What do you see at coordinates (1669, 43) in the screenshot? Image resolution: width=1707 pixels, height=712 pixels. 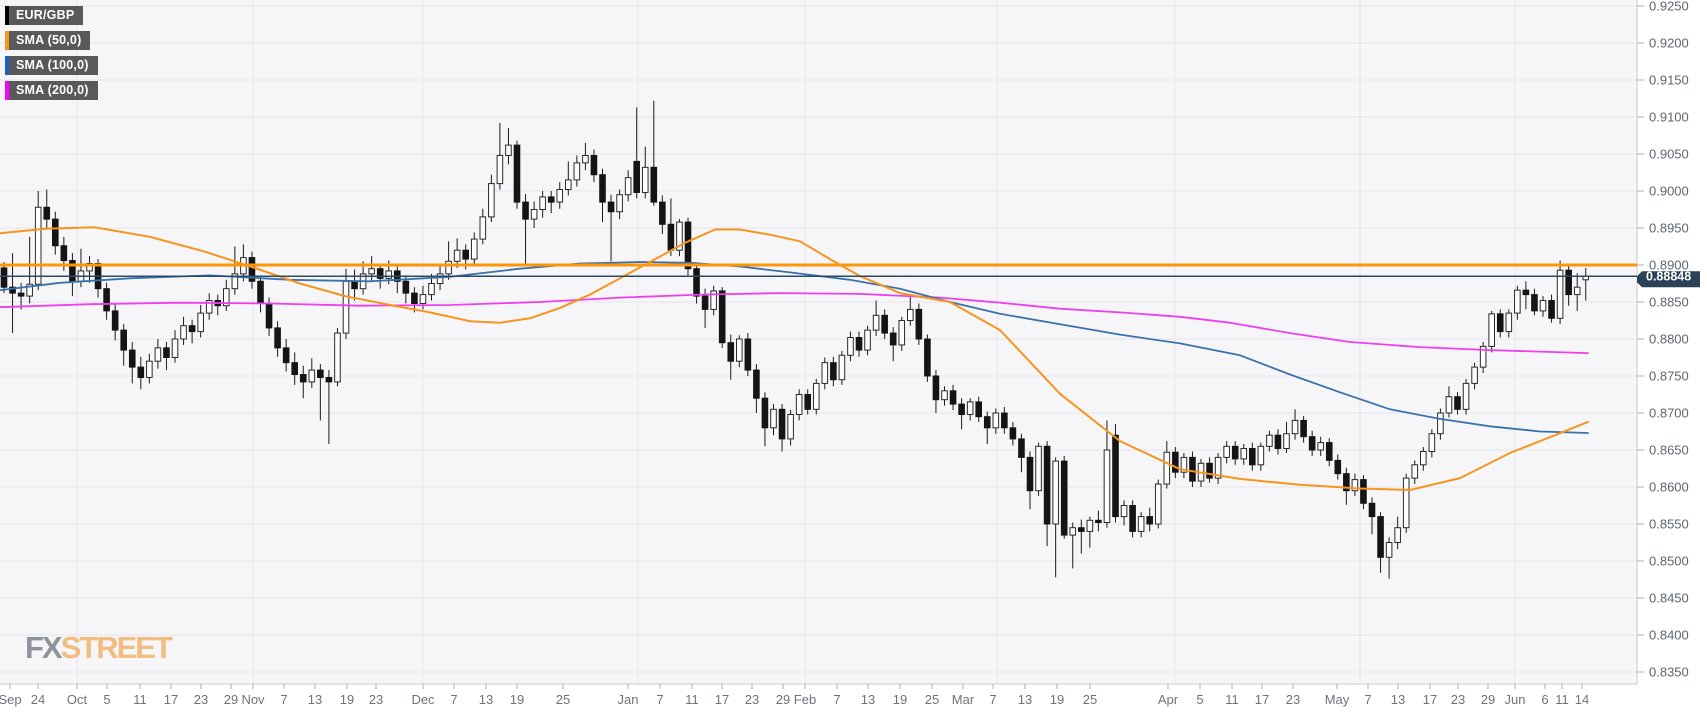 I see `price-axis-label: 0.9200` at bounding box center [1669, 43].